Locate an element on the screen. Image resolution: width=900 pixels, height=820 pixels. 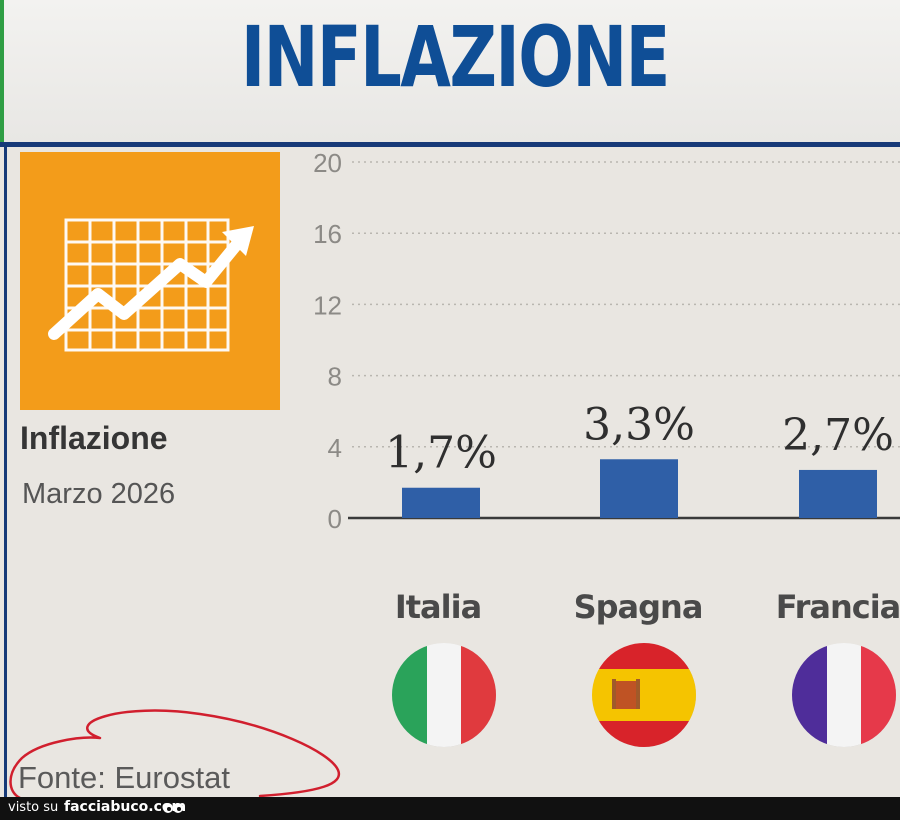
y-tick-label: 0 is located at coordinates (335, 519).